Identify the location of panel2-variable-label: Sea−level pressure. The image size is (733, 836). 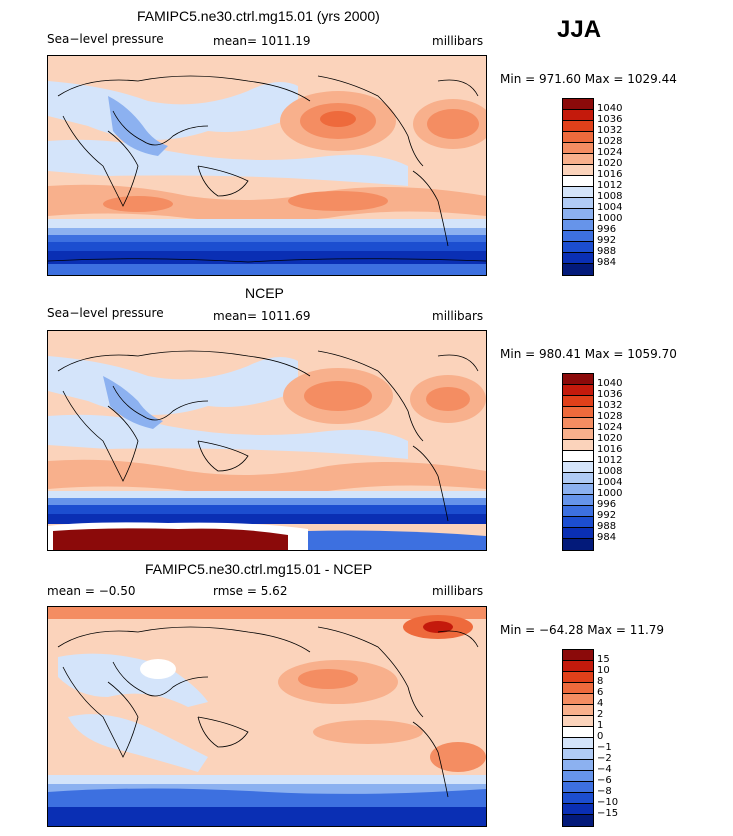
(105, 313).